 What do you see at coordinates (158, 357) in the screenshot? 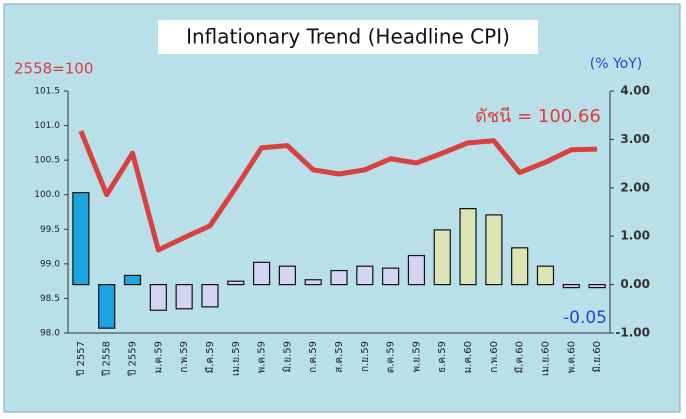
I see `x-tick-label: ม.ค.59` at bounding box center [158, 357].